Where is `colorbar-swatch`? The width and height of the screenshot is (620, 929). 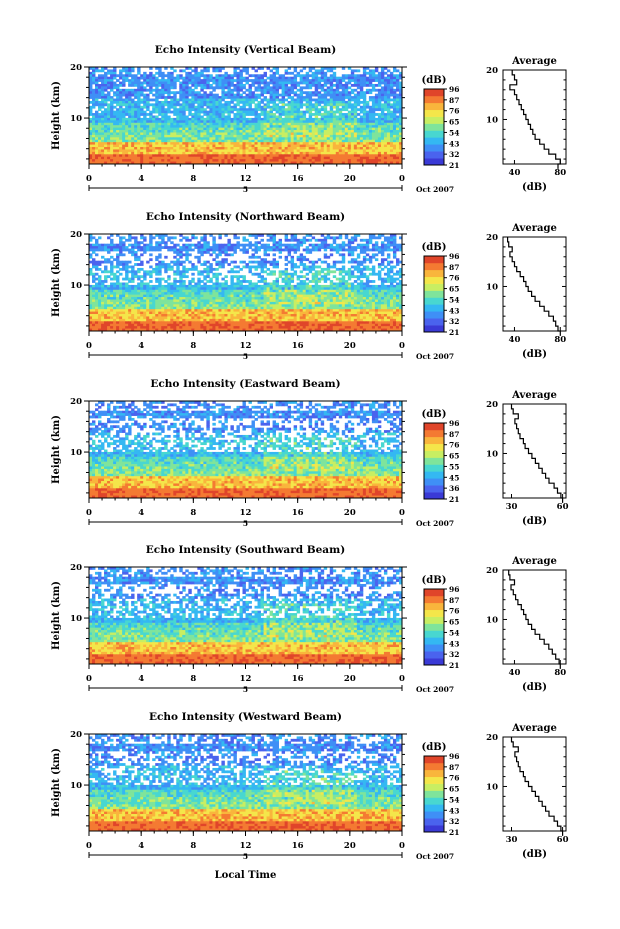 colorbar-swatch is located at coordinates (434, 106).